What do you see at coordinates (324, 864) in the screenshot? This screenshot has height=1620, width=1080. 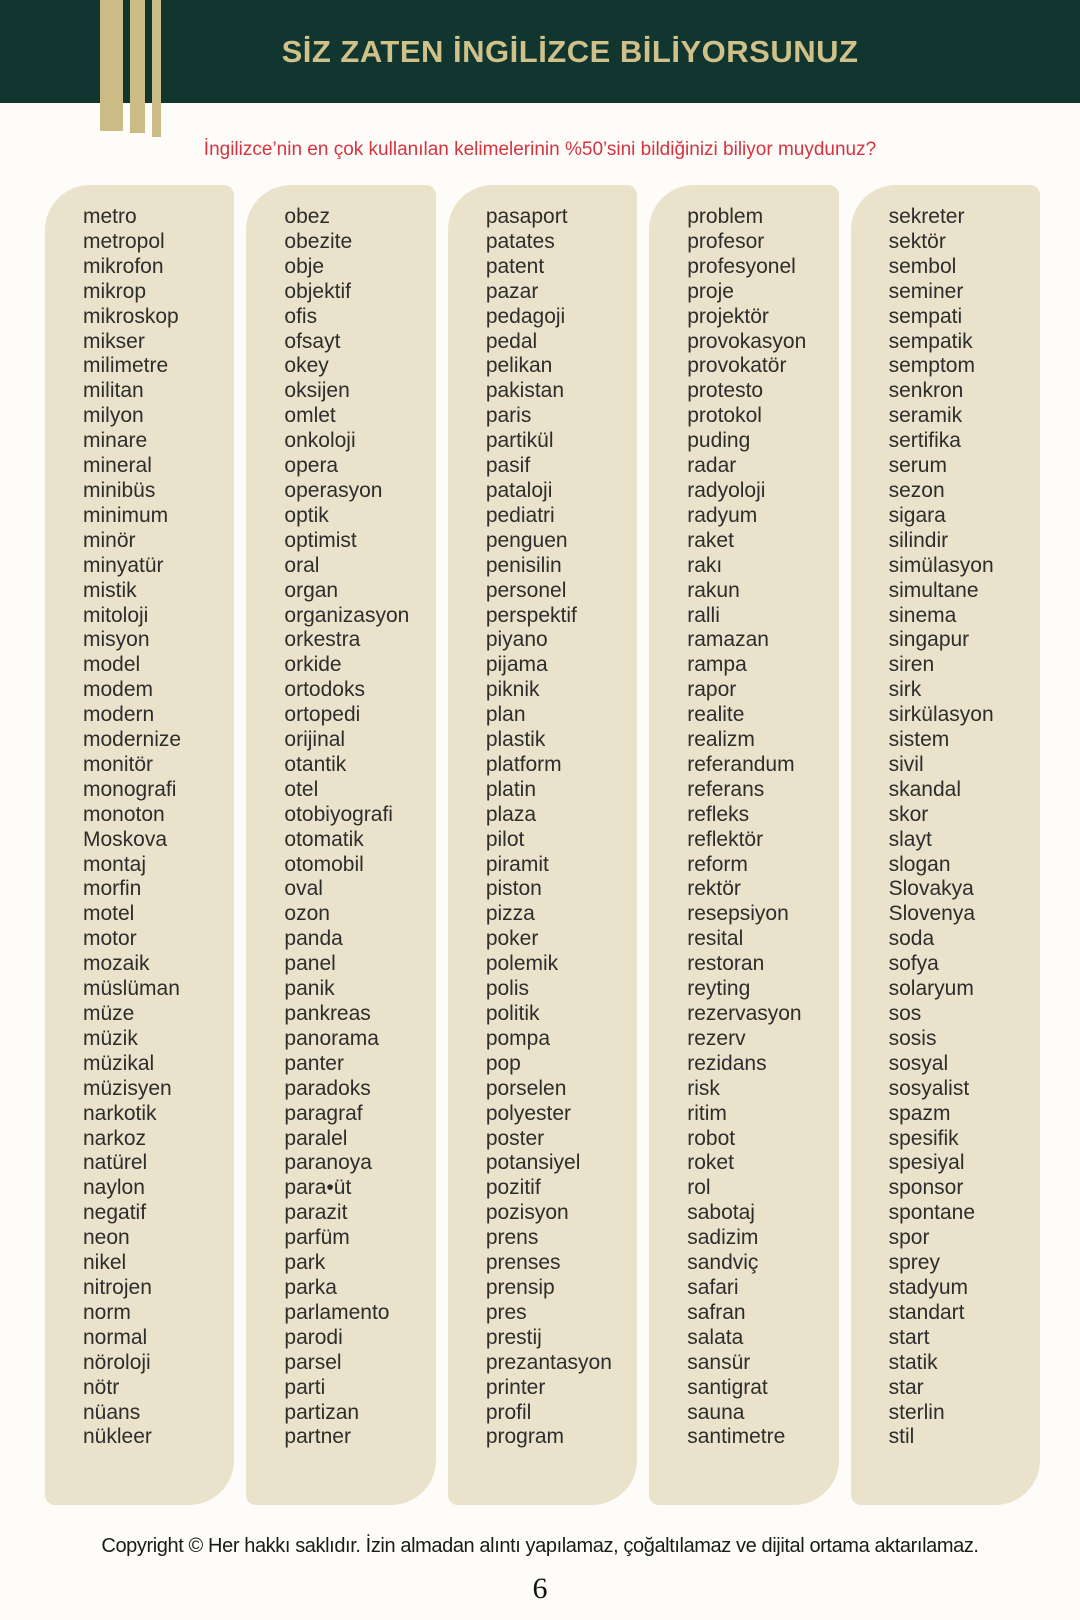 I see `word-item: otomobil` at bounding box center [324, 864].